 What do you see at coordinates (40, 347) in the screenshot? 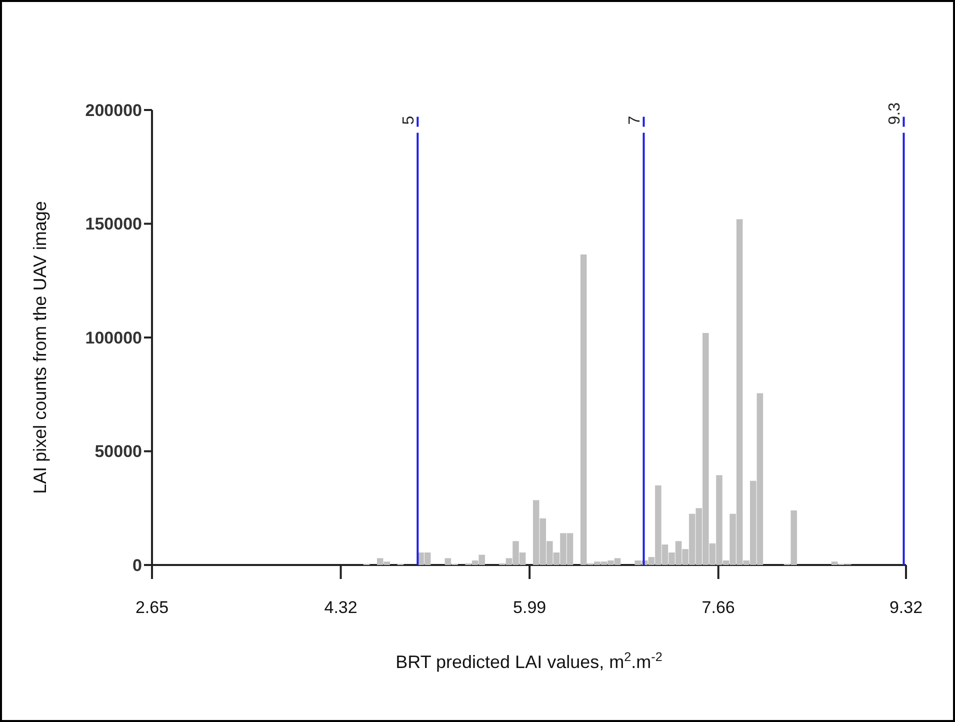
I see `y-axis-title: LAI pixel counts from the UAV image` at bounding box center [40, 347].